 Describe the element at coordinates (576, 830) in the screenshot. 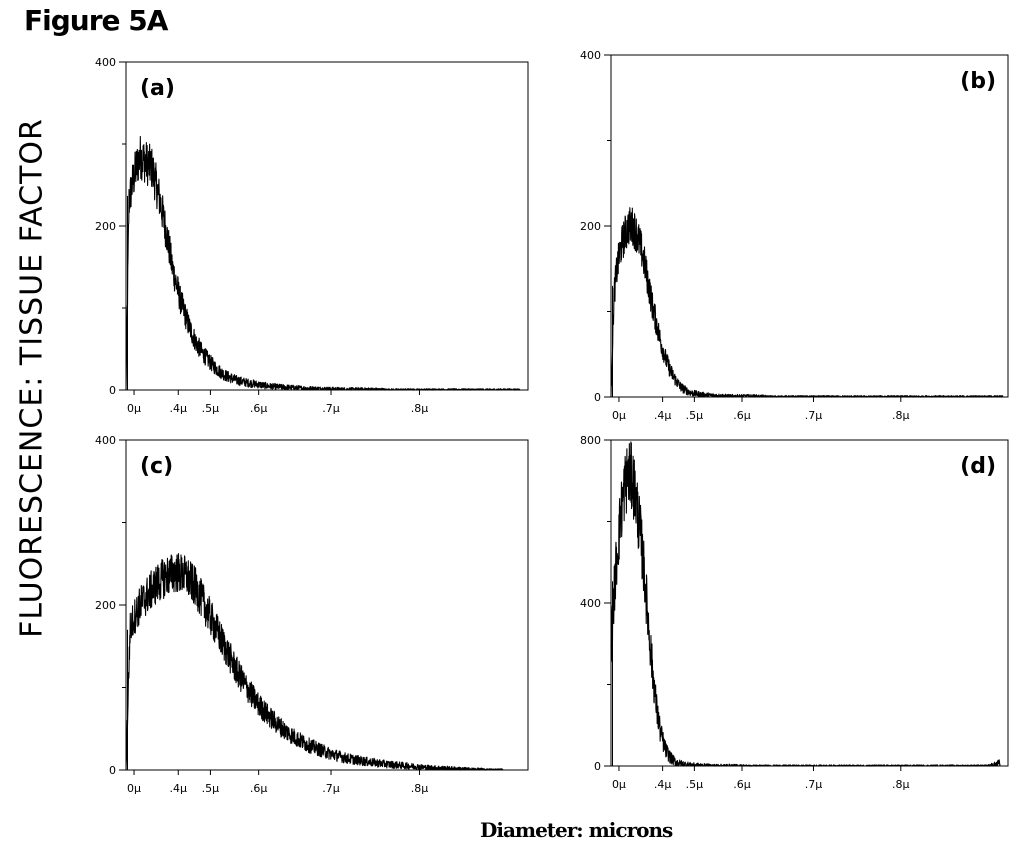

I see `x-axis-label: Diameter: microns` at that location.